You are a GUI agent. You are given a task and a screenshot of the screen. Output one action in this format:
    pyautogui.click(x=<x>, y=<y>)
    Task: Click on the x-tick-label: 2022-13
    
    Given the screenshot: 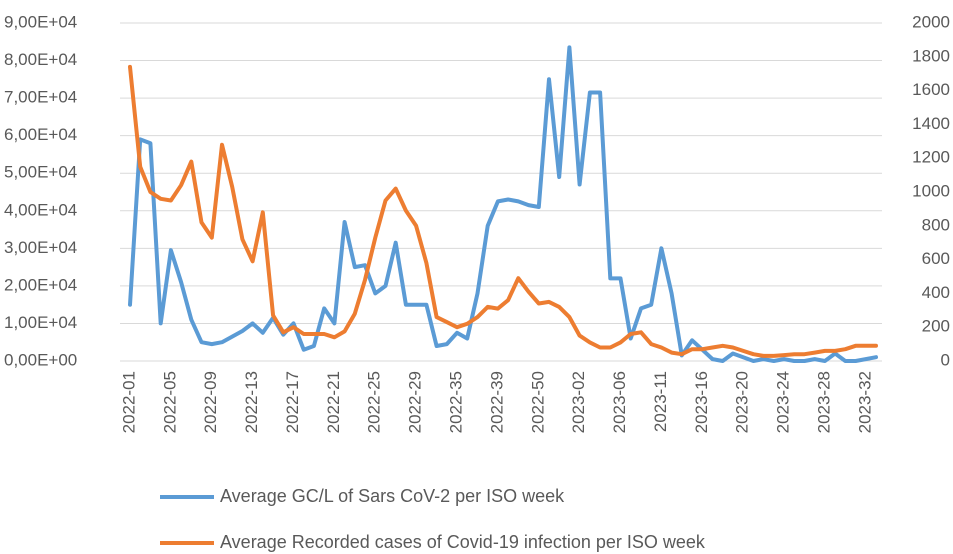 What is the action you would take?
    pyautogui.click(x=251, y=402)
    